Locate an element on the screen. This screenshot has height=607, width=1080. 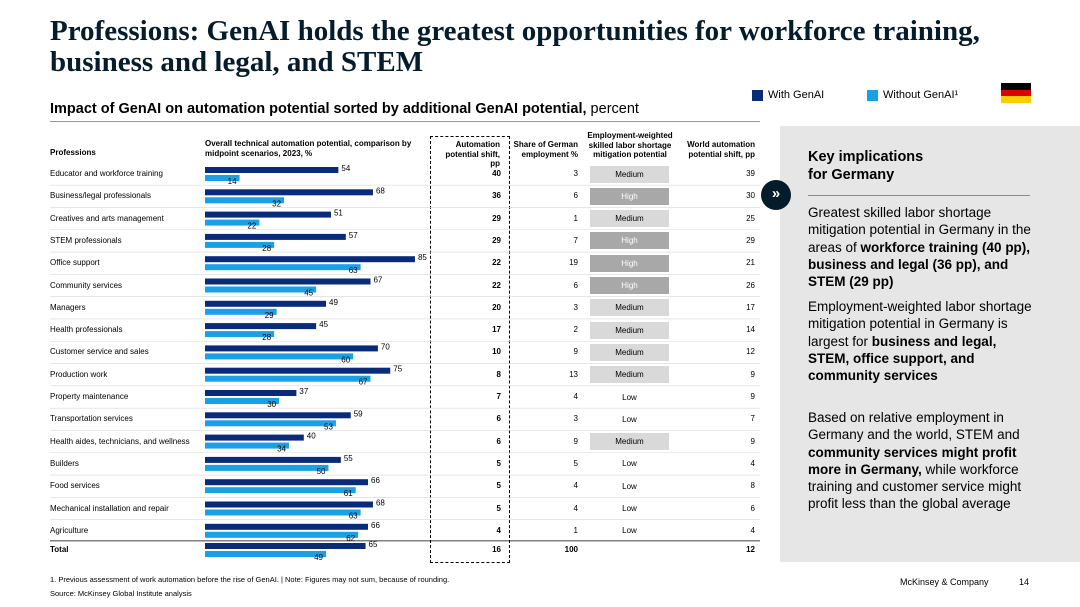
legend-with-genai: With GenAI is located at coordinates (788, 95).